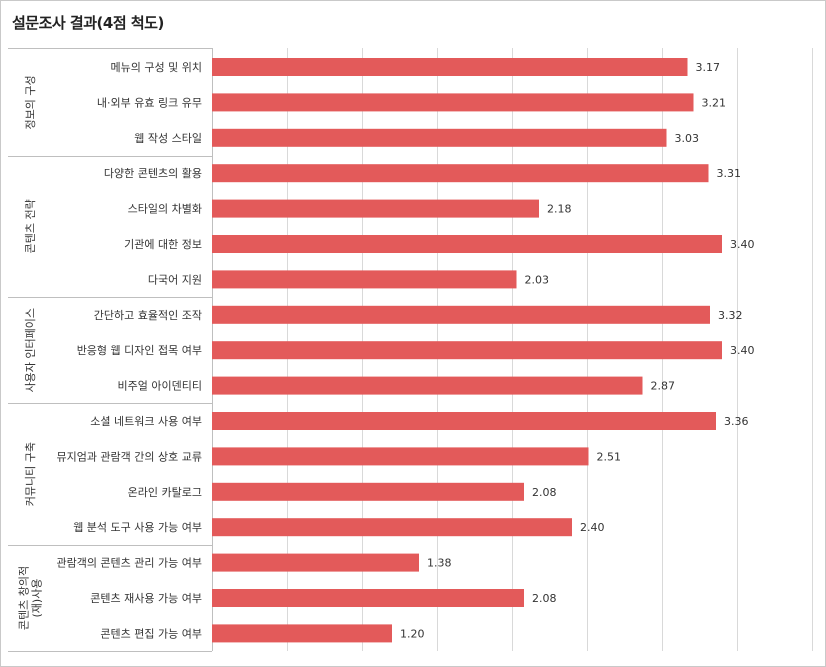 This screenshot has width=826, height=667. Describe the element at coordinates (149, 102) in the screenshot. I see `category-label: 내·외부 유효 링크 유무` at that location.